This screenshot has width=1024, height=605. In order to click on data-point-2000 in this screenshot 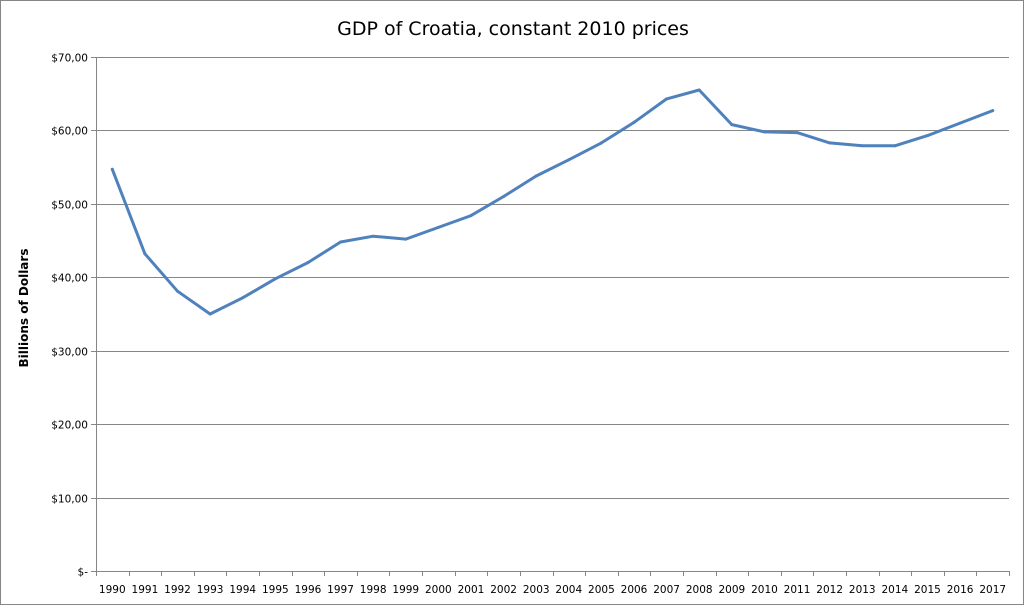, I will do `click(438, 227)`.